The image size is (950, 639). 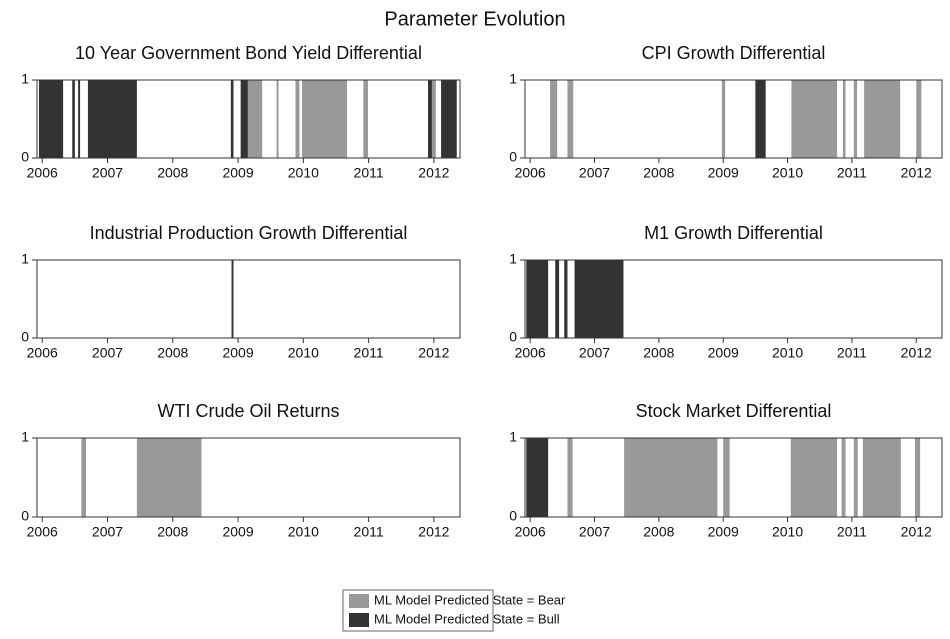 What do you see at coordinates (474, 19) in the screenshot?
I see `figure-title: Parameter Evolution` at bounding box center [474, 19].